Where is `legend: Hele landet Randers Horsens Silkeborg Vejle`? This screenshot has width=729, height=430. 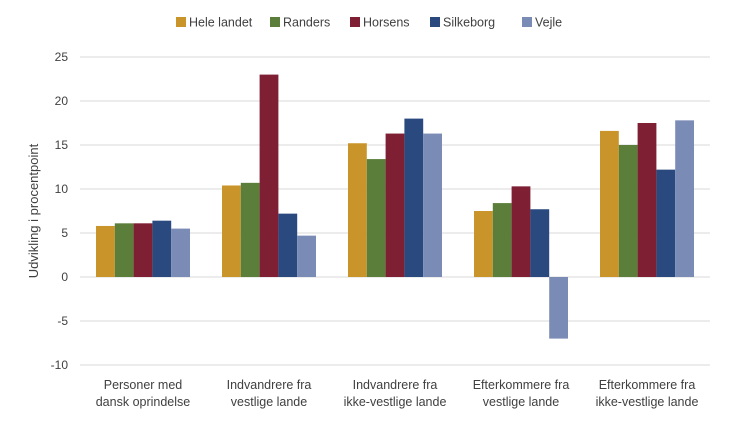
legend: Hele landet Randers Horsens Silkeborg Vejle is located at coordinates (369, 23).